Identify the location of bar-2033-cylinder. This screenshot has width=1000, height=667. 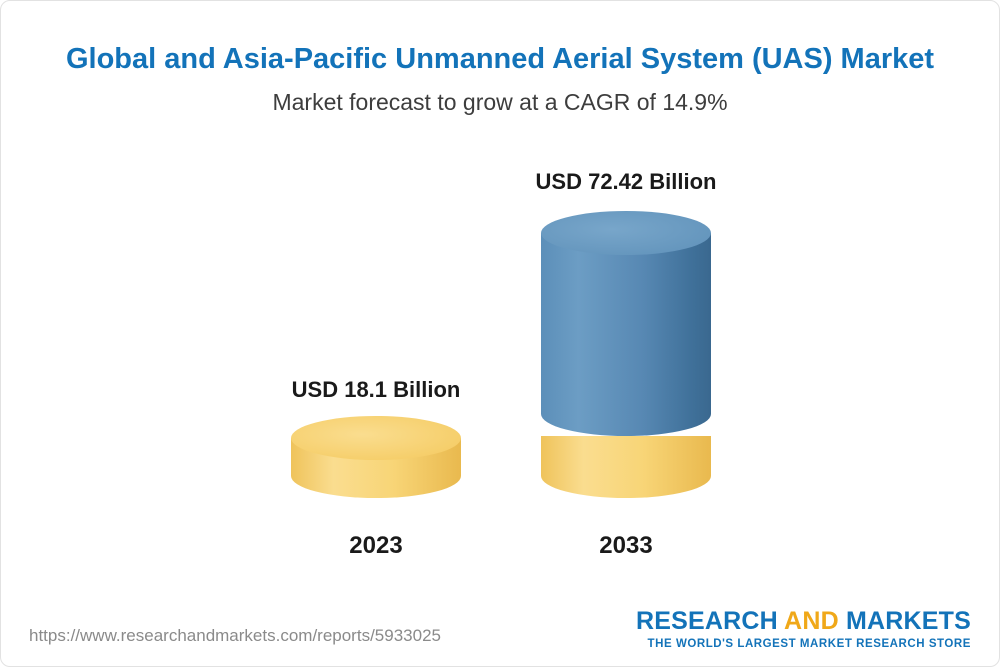
(626, 334).